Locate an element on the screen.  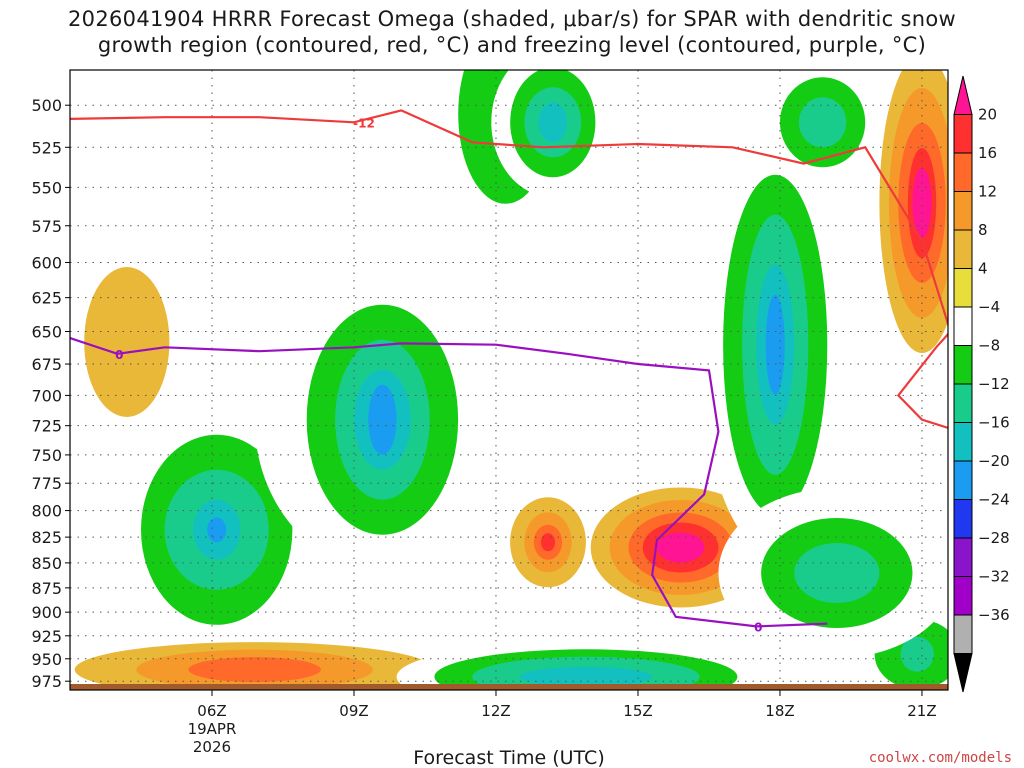
colorbar-label: 12 is located at coordinates (987, 192).